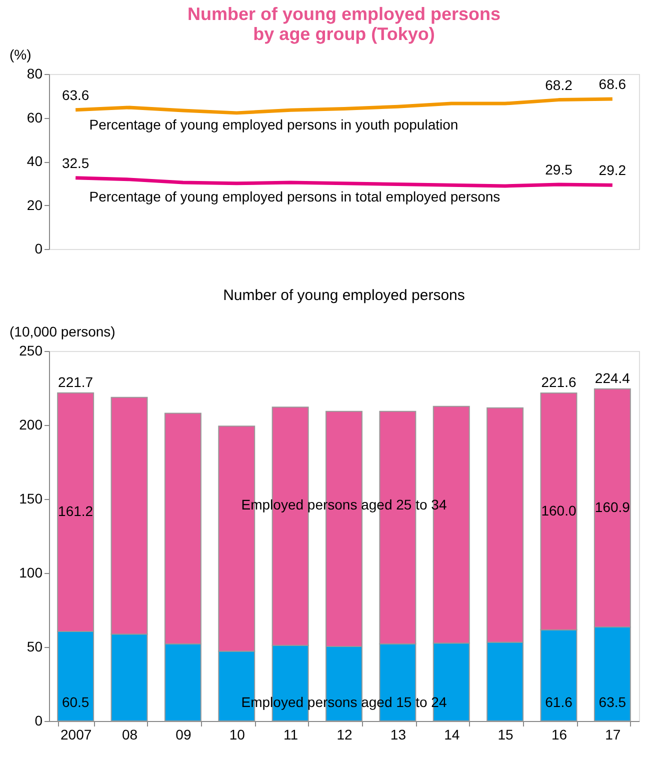  I want to click on y-axis-title: (10,000 persons), so click(63, 332).